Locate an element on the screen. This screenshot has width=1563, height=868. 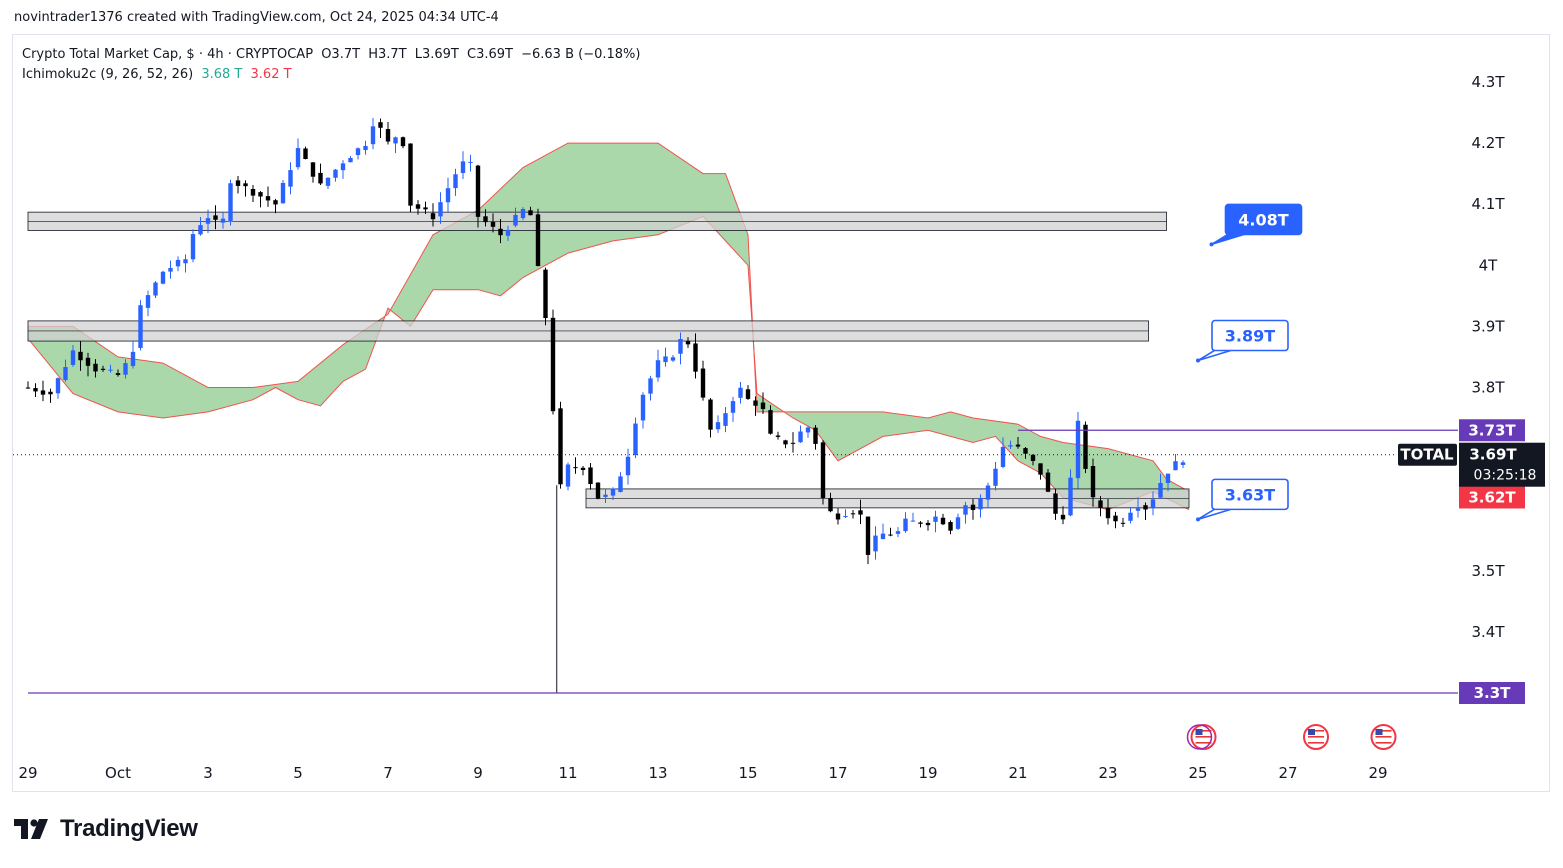
price-tag-bg is located at coordinates (1492, 693).